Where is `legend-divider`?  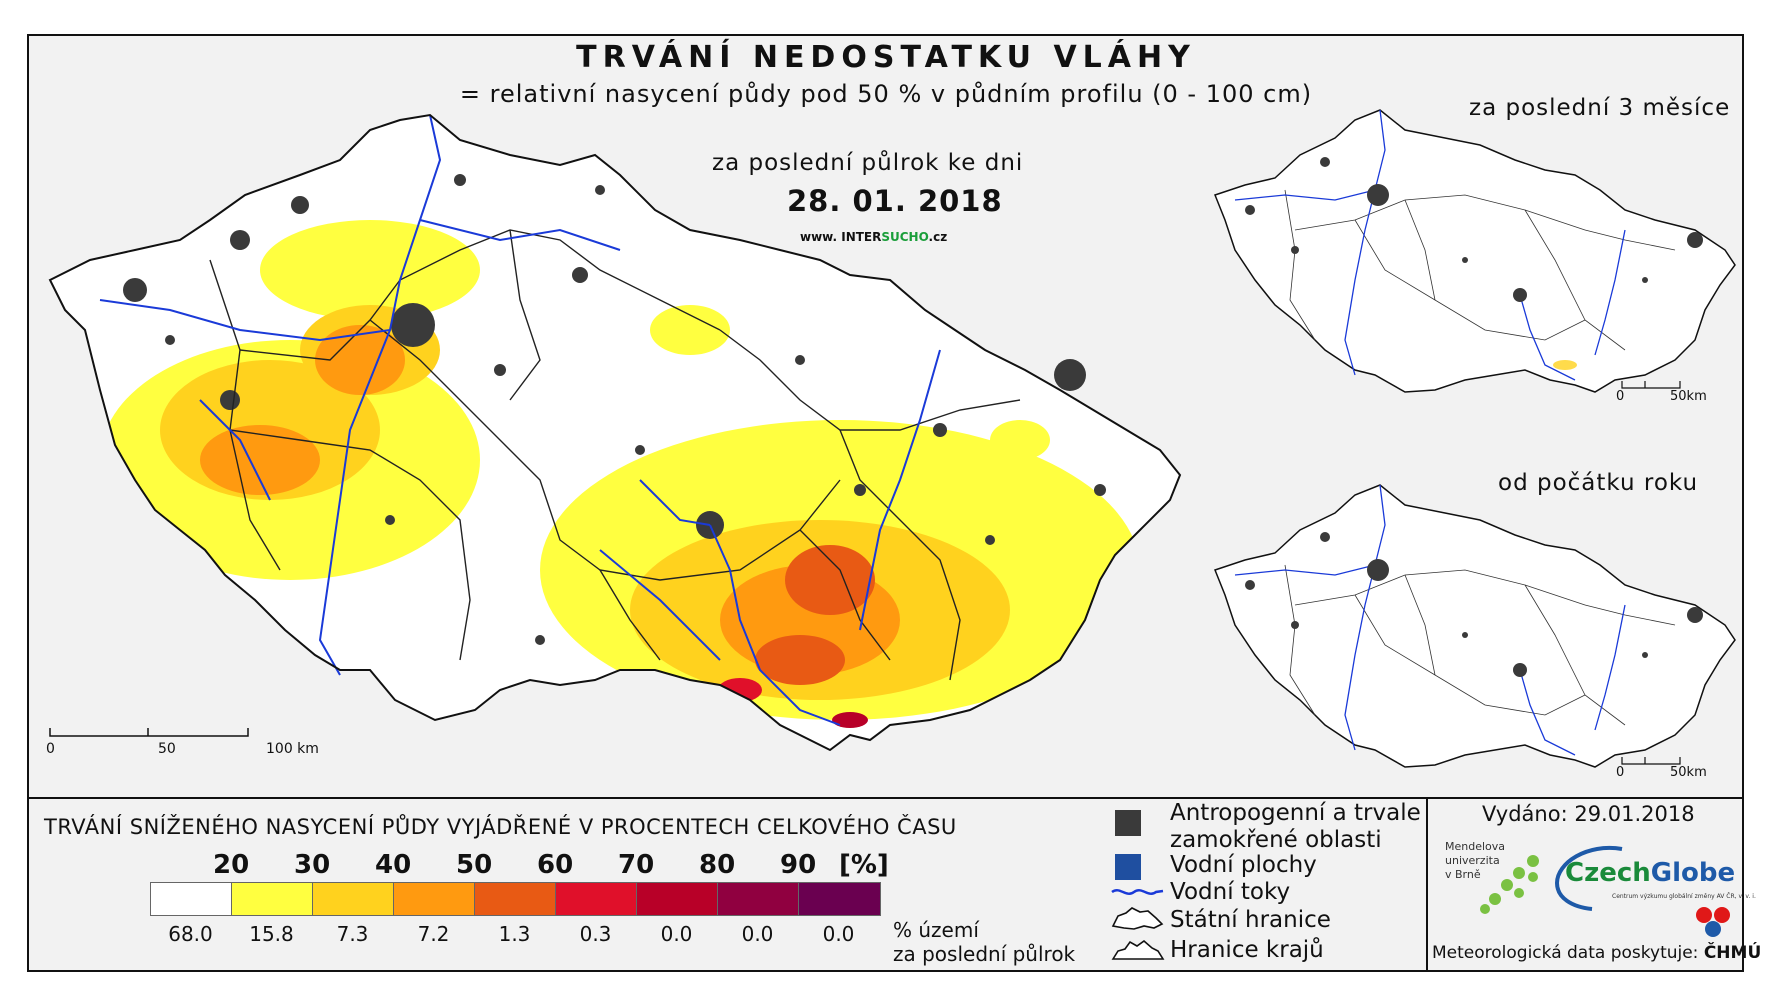
legend-divider is located at coordinates (885, 798).